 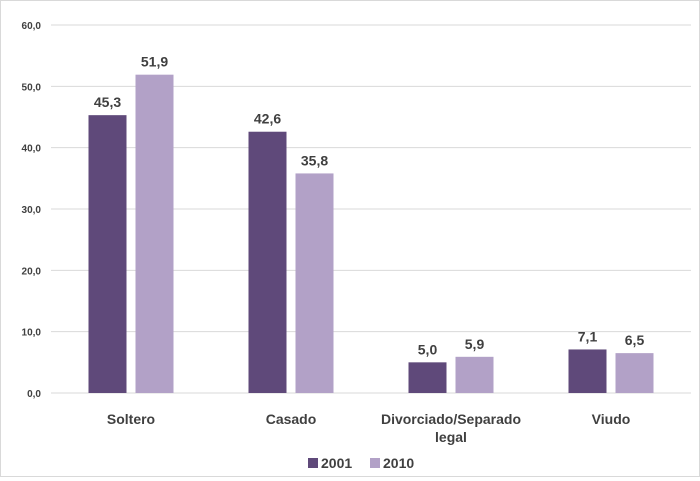 What do you see at coordinates (475, 344) in the screenshot?
I see `data-label: 5,9` at bounding box center [475, 344].